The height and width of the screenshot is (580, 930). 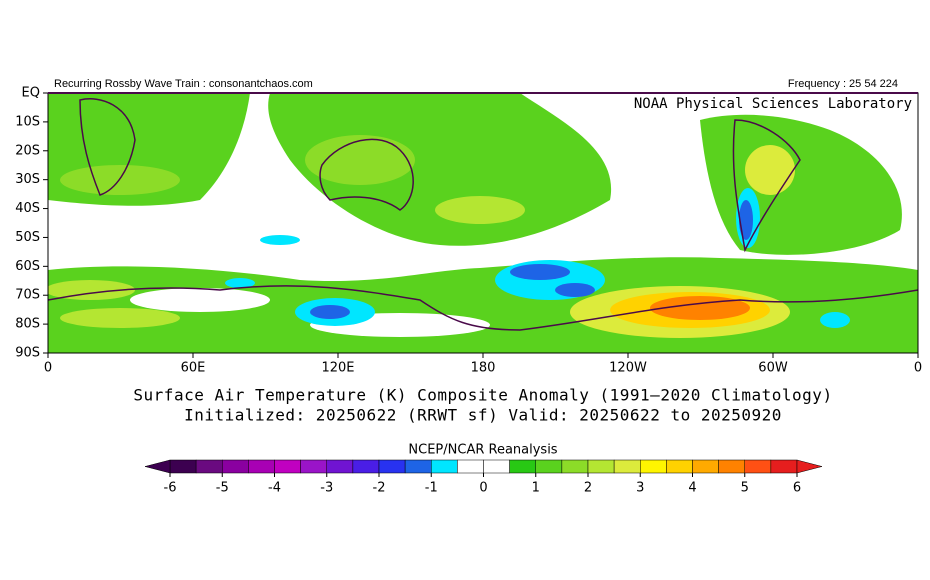 I want to click on y-tick-label: 20S, so click(x=27, y=150).